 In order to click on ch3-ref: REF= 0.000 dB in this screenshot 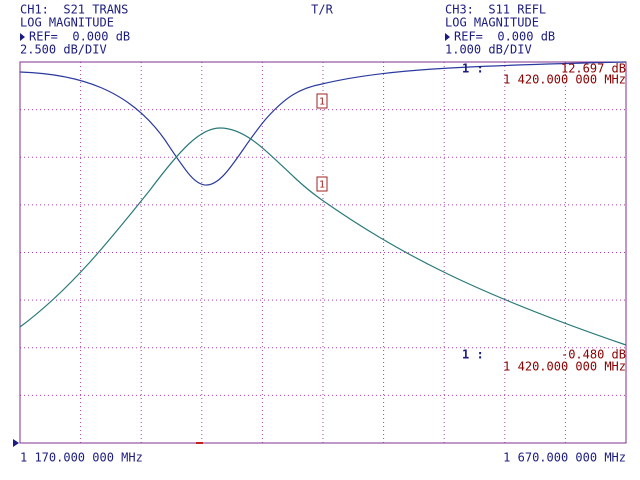, I will do `click(504, 37)`.